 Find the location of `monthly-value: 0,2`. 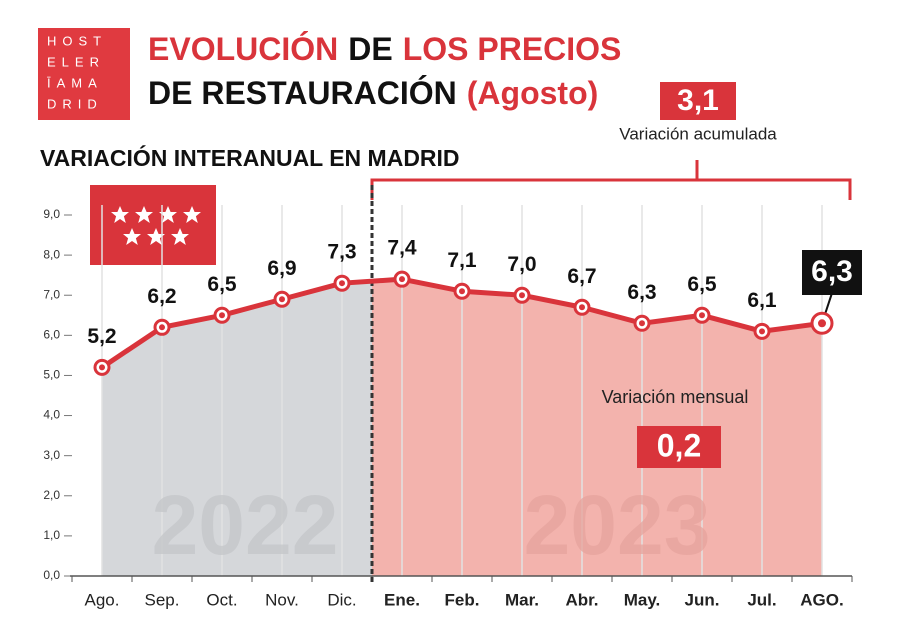

monthly-value: 0,2 is located at coordinates (679, 445).